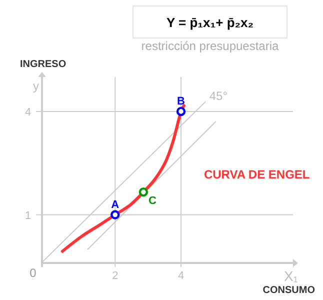 This screenshot has height=300, width=323. Describe the element at coordinates (36, 86) in the screenshot. I see `text: y` at that location.